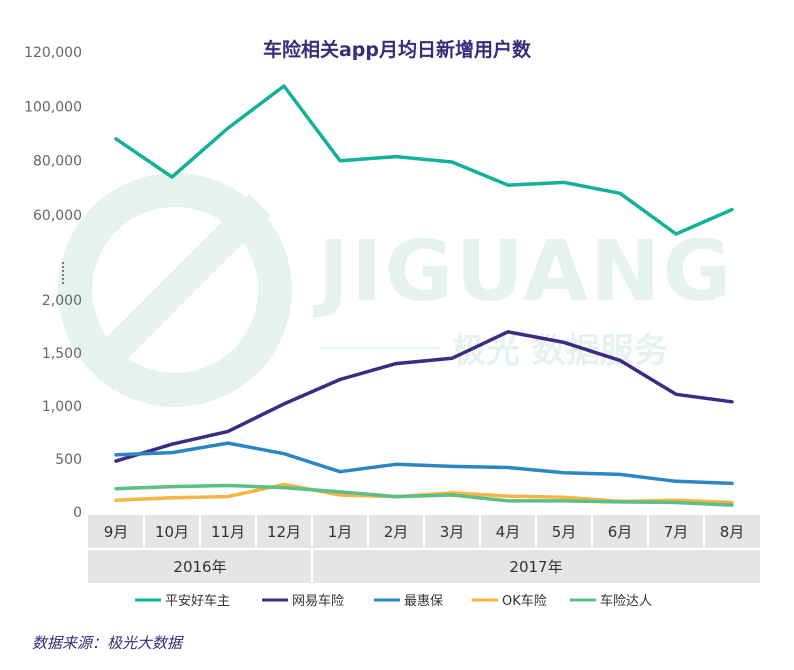 The height and width of the screenshot is (670, 794). I want to click on x-tick-label: 3月, so click(452, 532).